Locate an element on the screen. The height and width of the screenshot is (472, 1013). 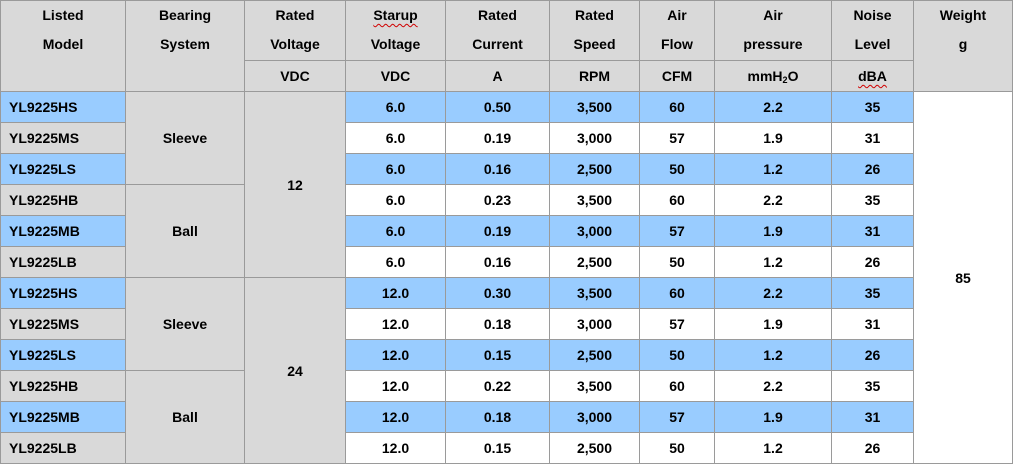
model-cell: YL9225LS is located at coordinates (63, 355).